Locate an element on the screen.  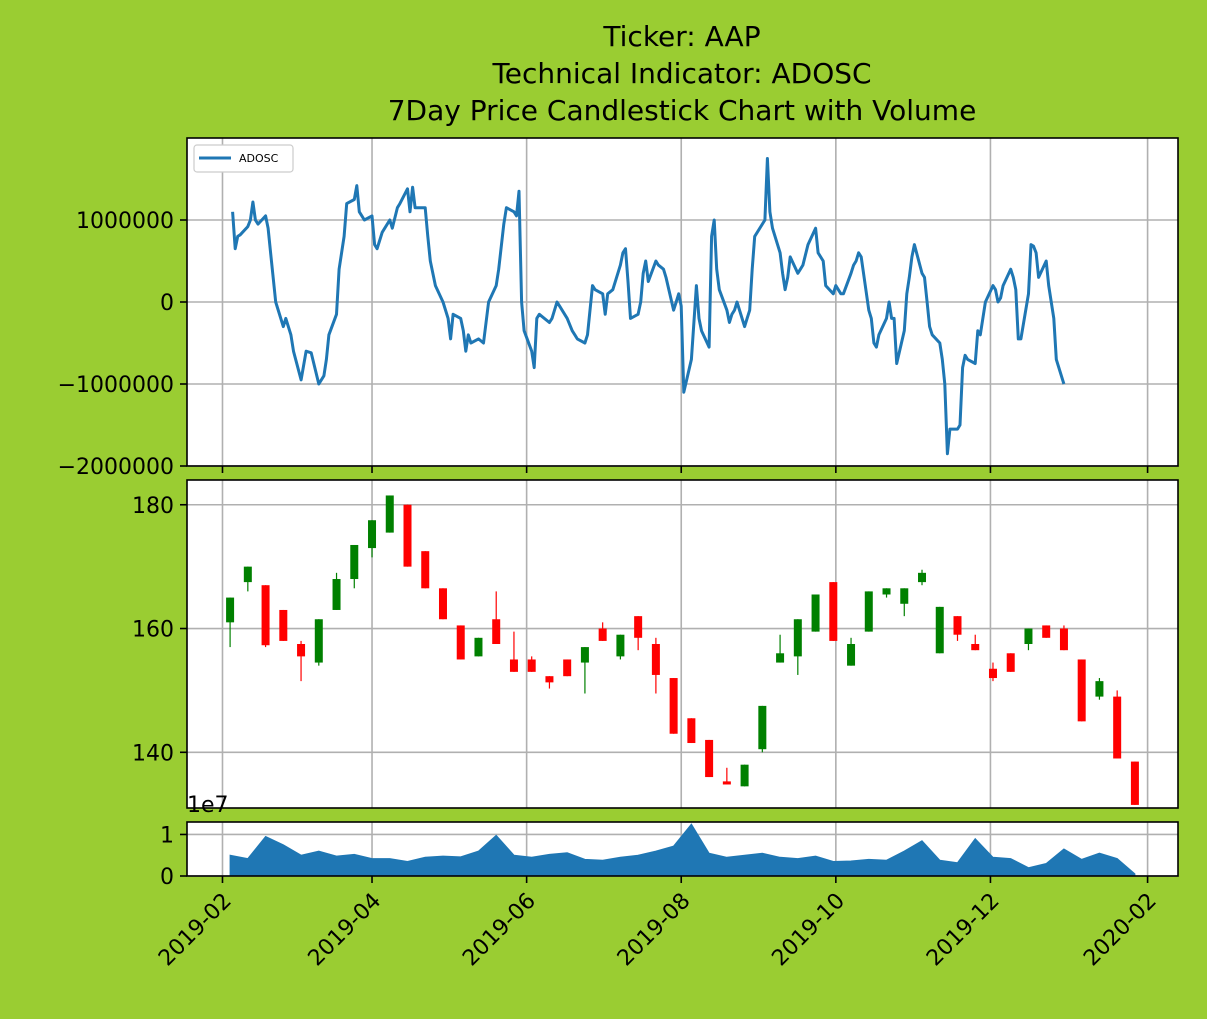
indicator-x-ticks is located at coordinates (685, 469).